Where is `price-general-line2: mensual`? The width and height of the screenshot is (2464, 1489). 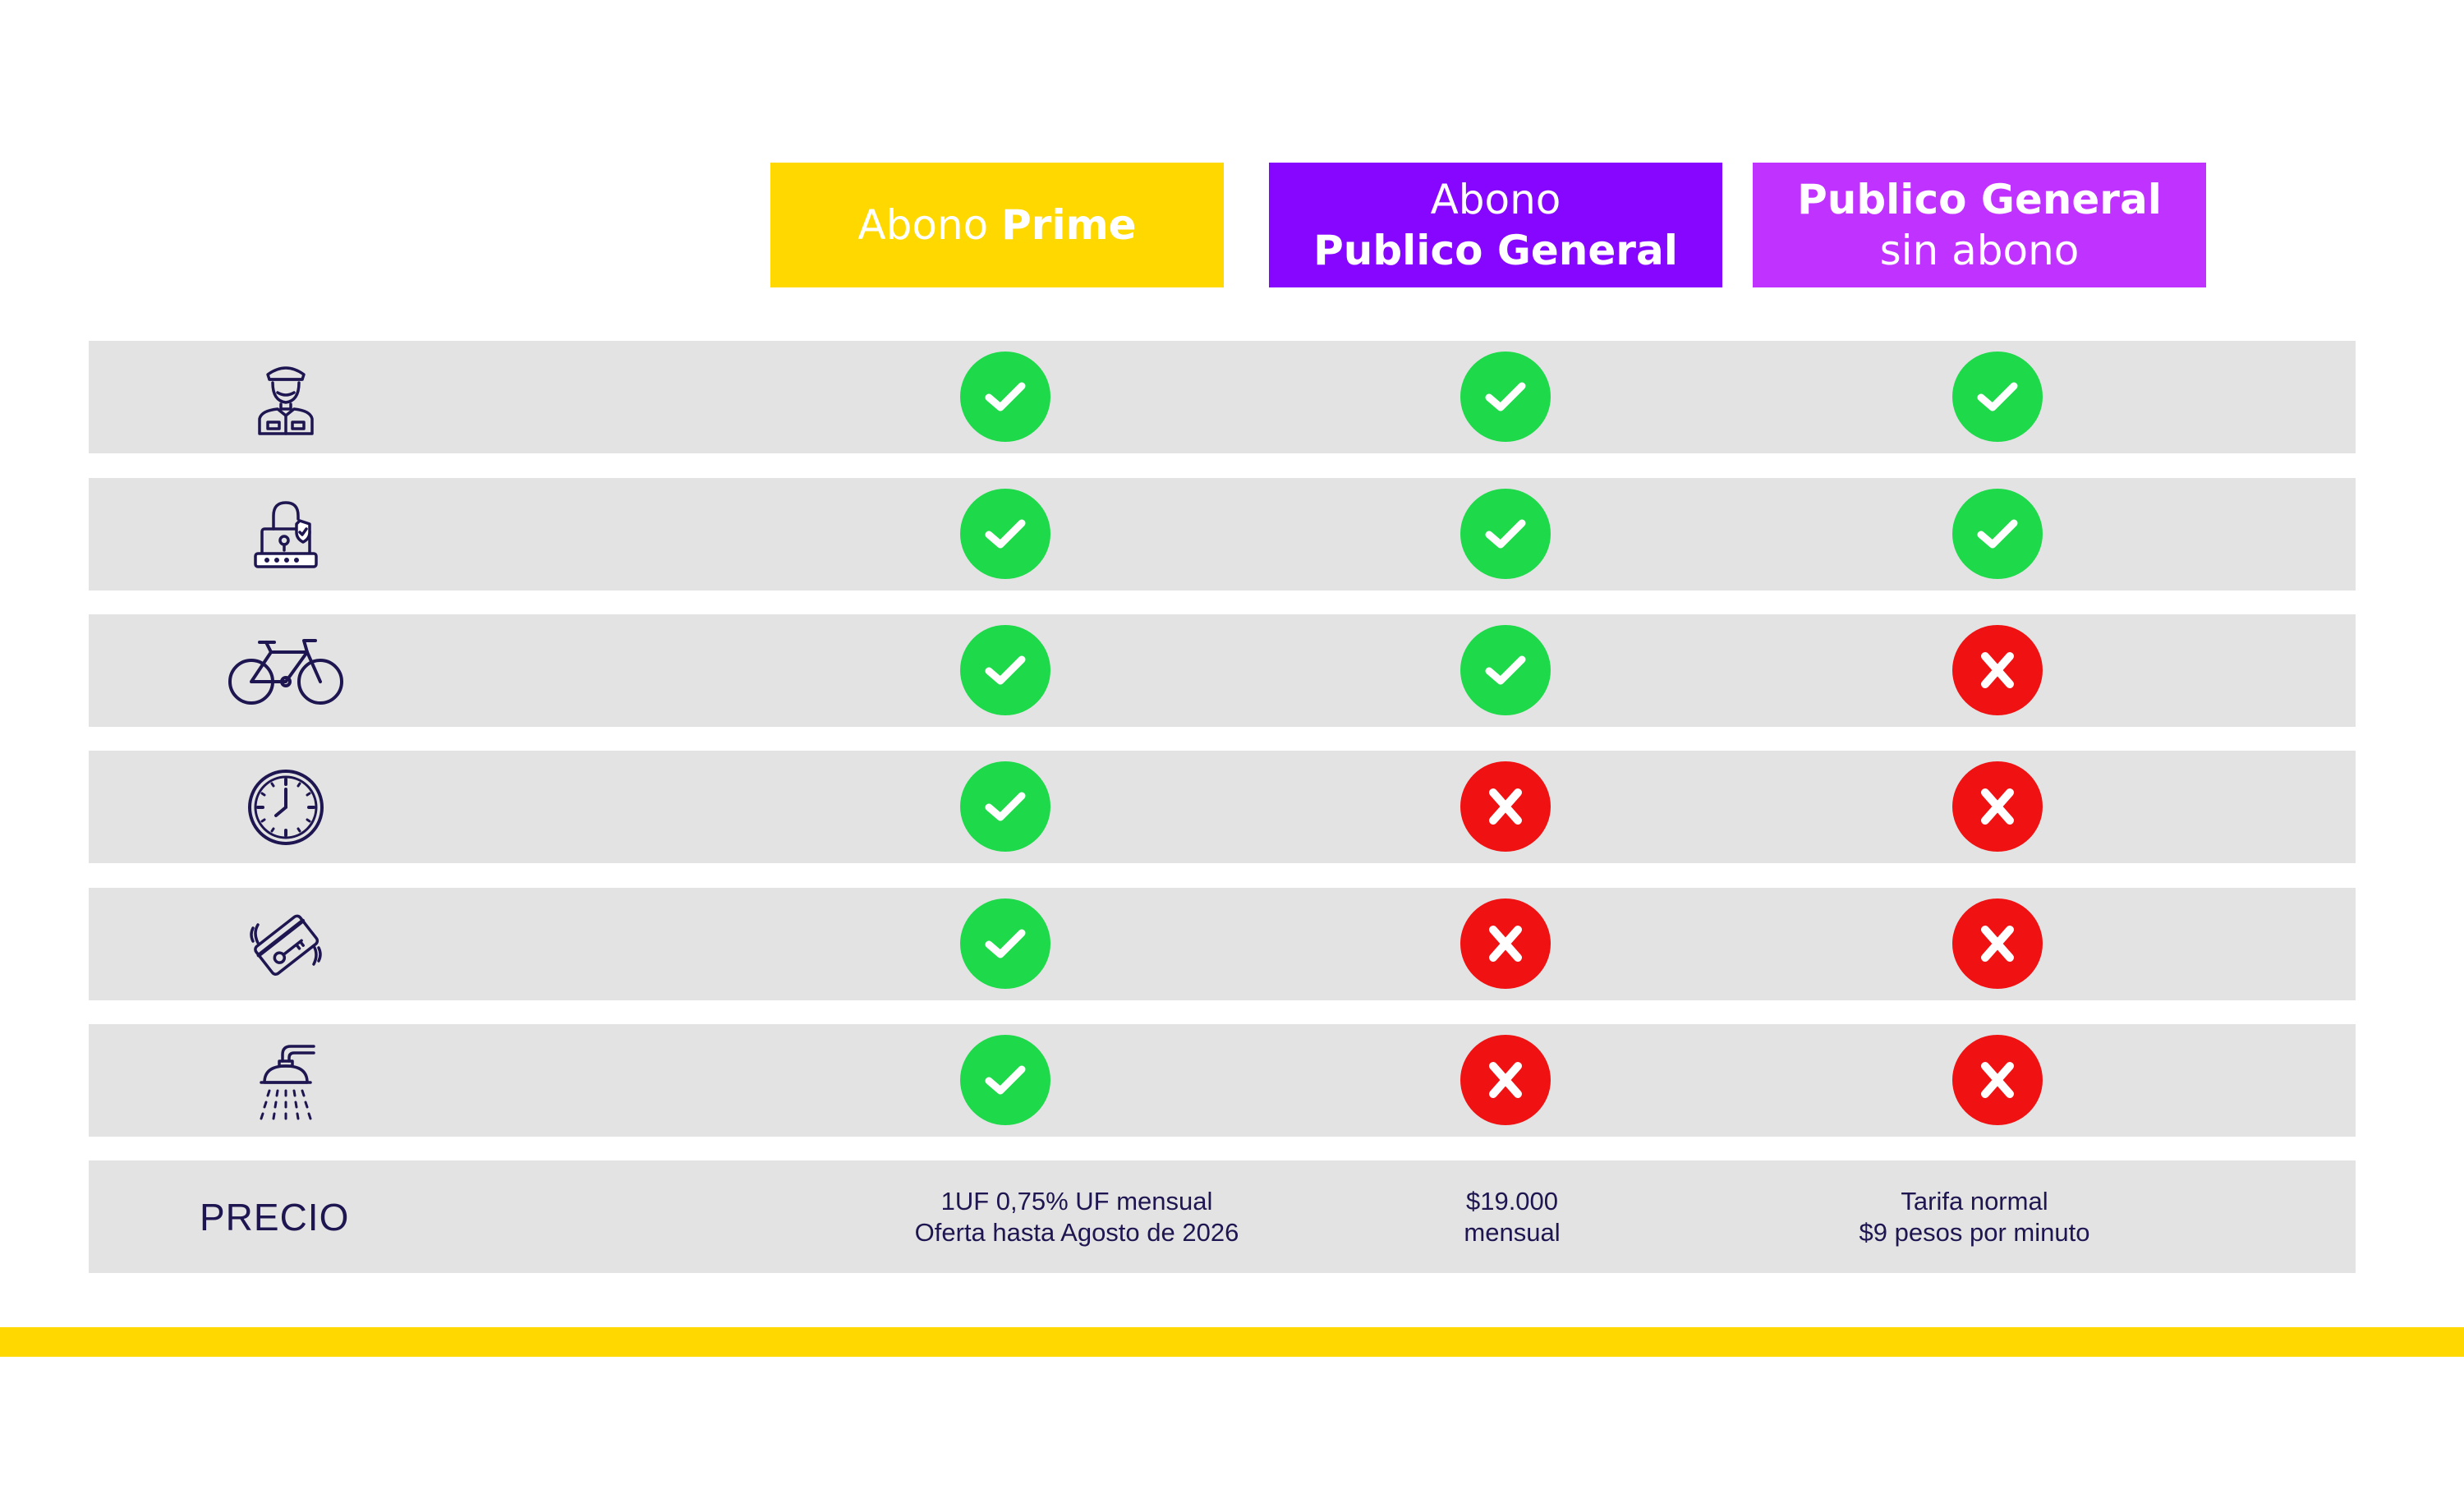 price-general-line2: mensual is located at coordinates (1512, 1232).